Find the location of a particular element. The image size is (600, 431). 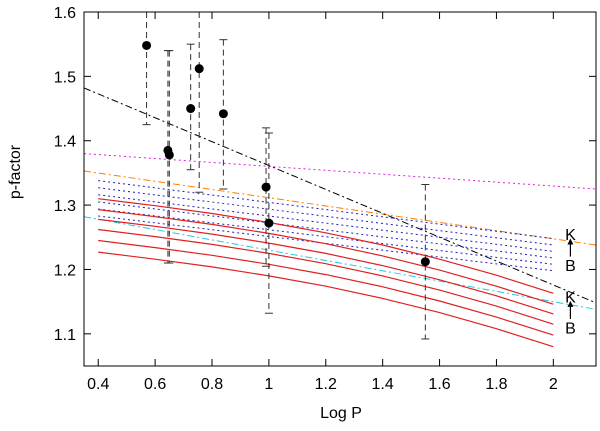

x-tick-label: 1.6 is located at coordinates (439, 384).